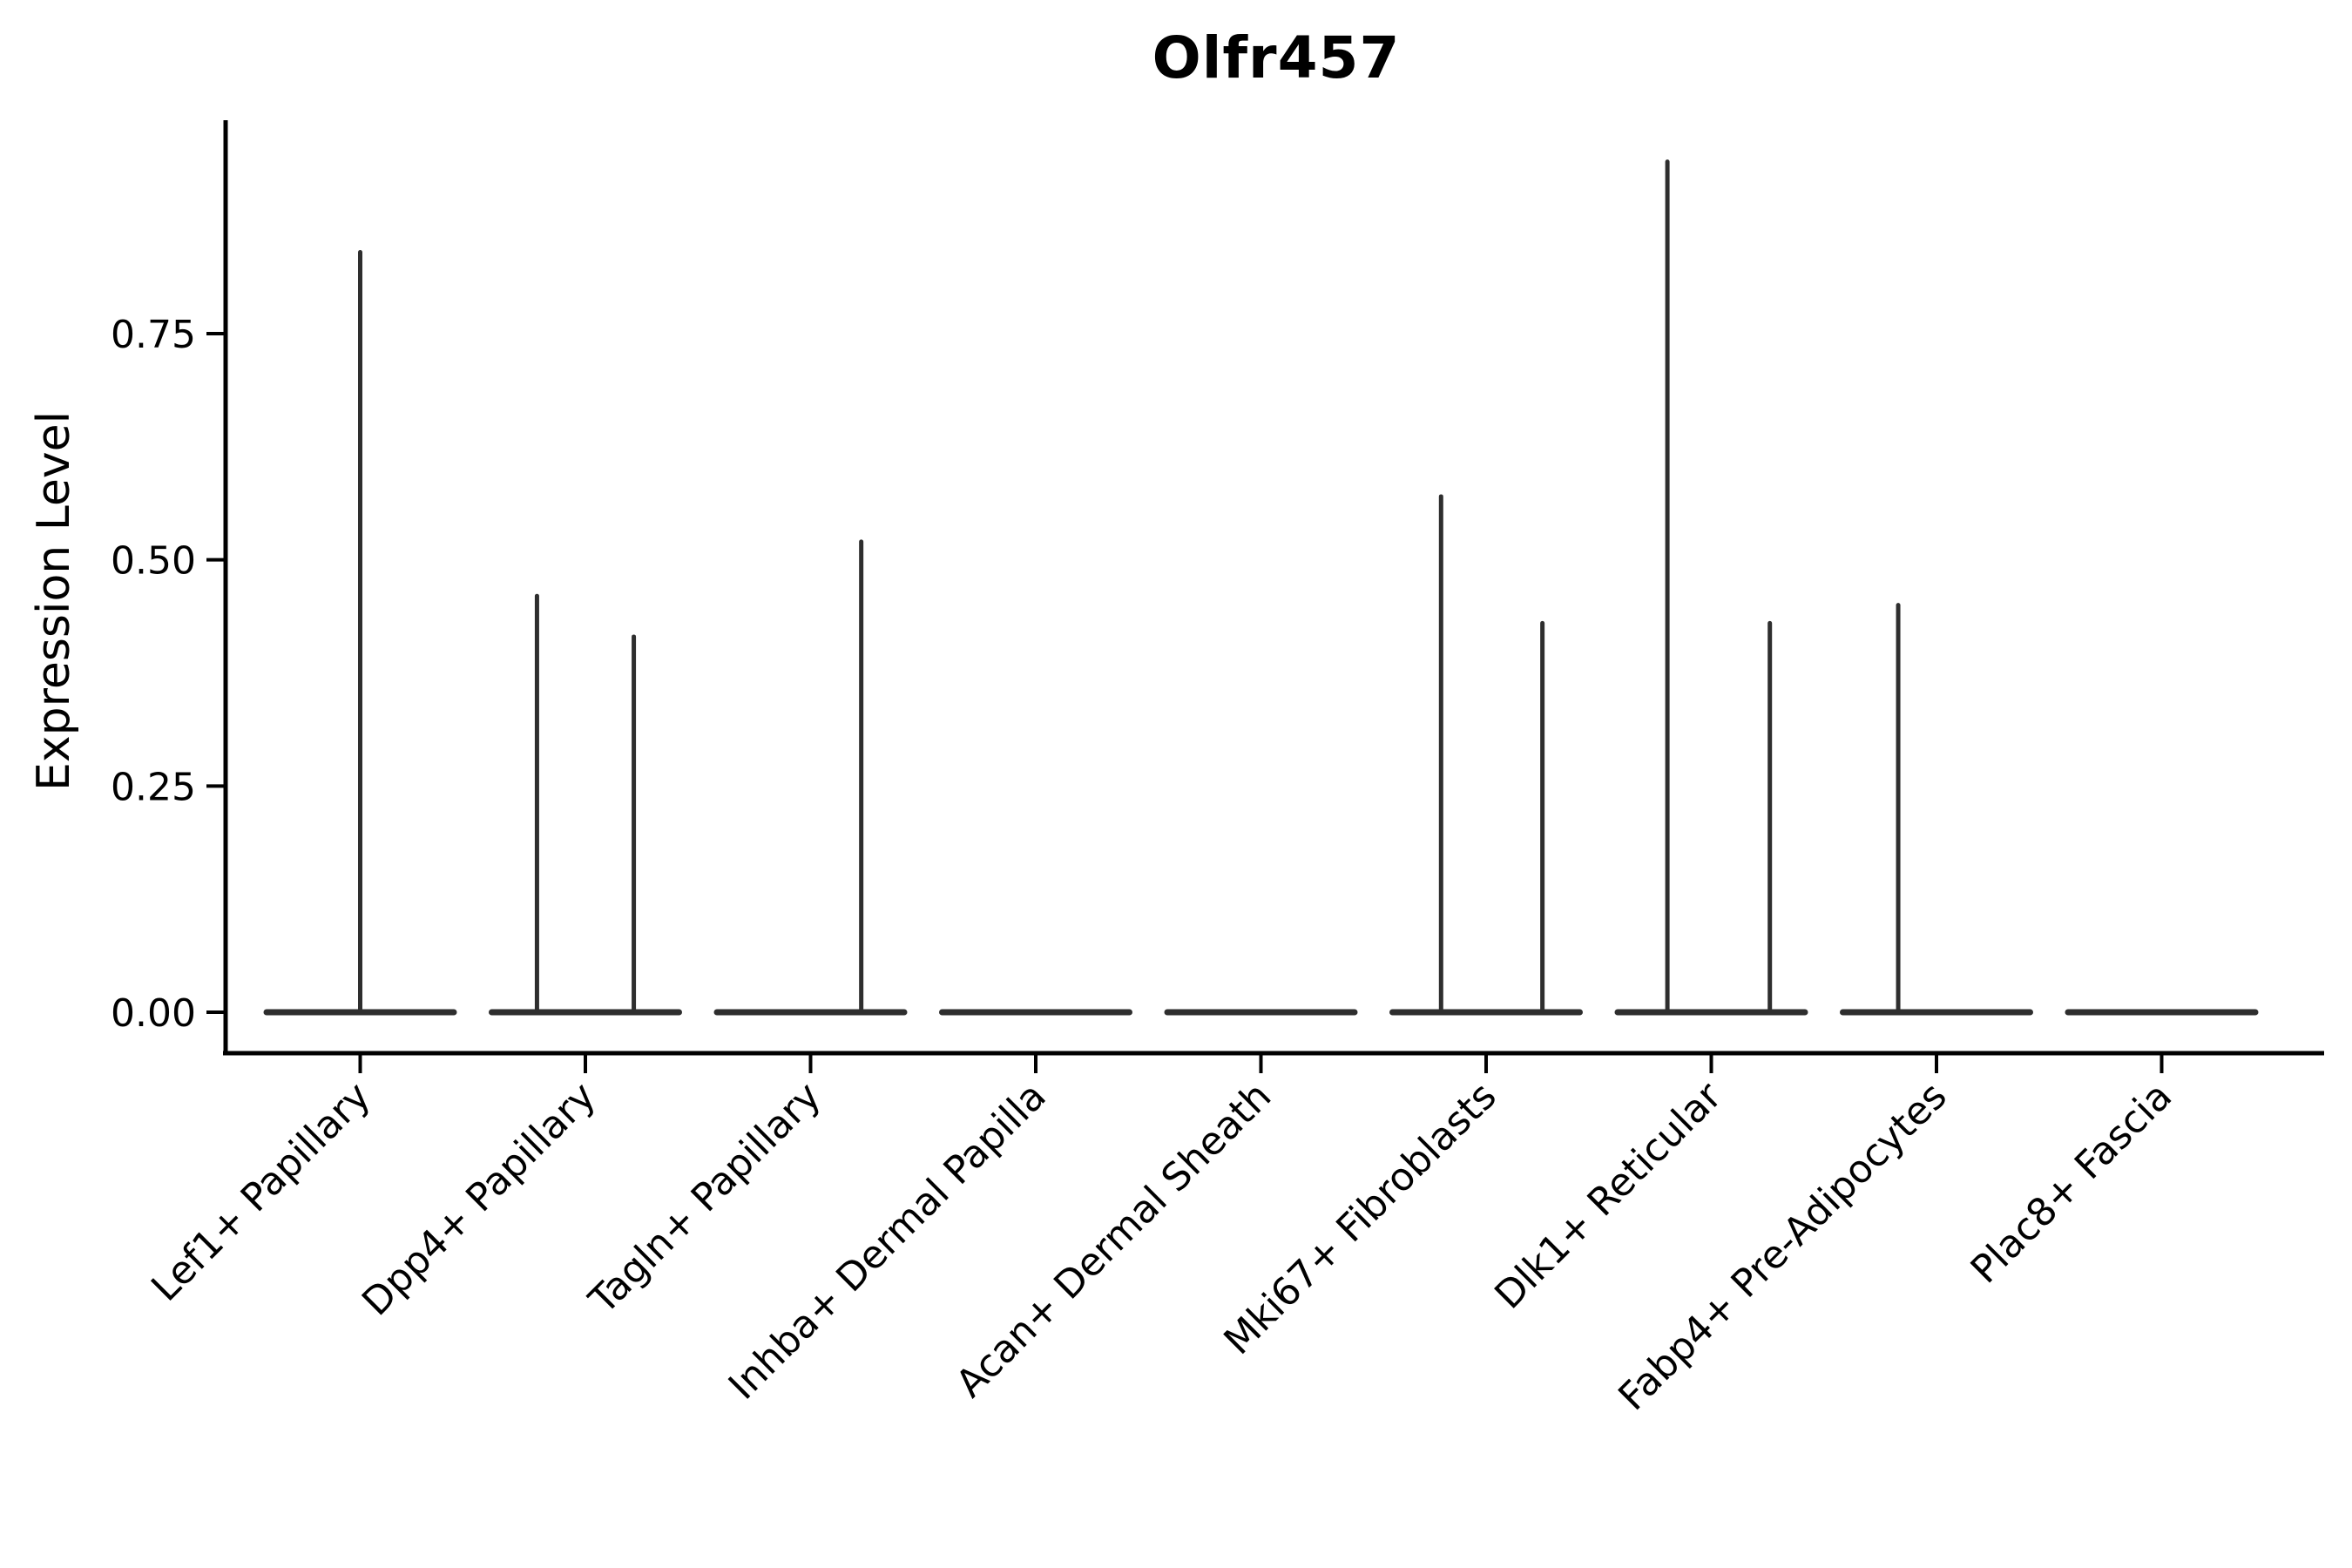  I want to click on y-tick-label: 0.25, so click(153, 787).